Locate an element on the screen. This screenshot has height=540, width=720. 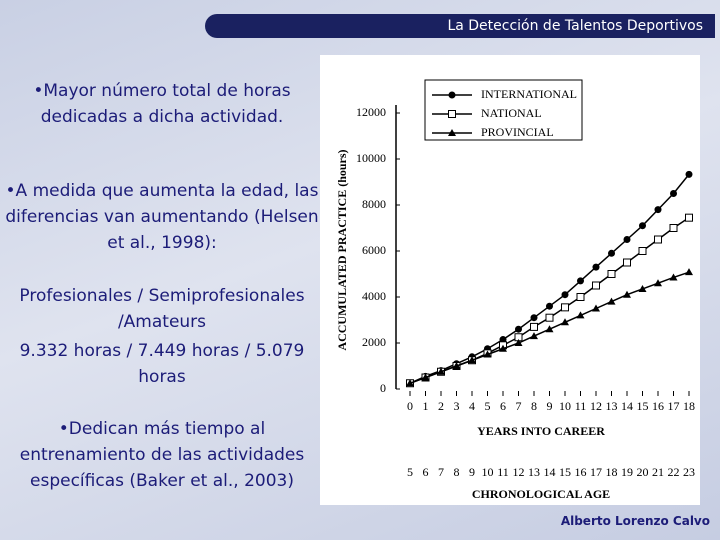
legend-box is located at coordinates (503, 110).